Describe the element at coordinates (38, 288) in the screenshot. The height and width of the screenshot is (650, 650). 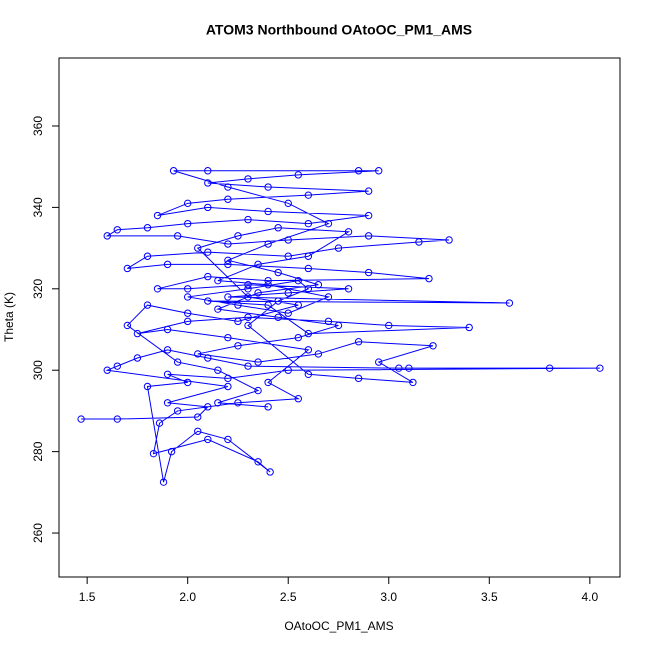
I see `y-tick-label: 320` at that location.